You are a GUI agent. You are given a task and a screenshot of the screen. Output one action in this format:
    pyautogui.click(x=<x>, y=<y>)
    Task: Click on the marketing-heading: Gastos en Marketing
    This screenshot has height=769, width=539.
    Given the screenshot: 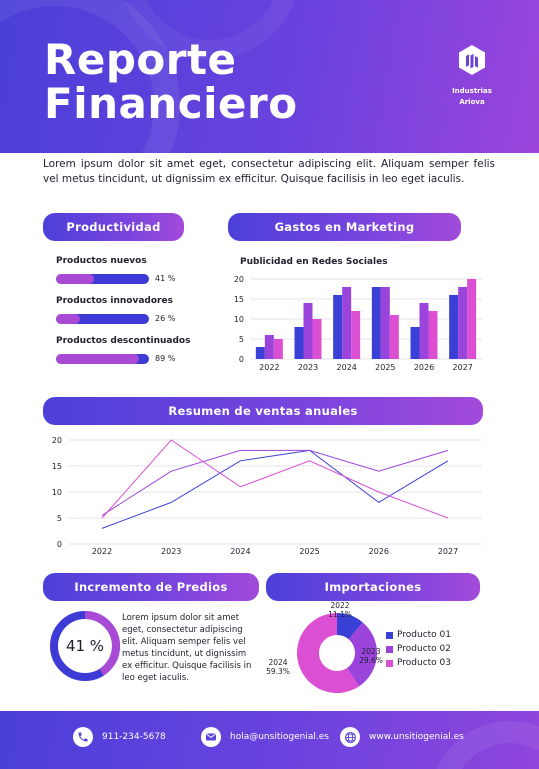 What is the action you would take?
    pyautogui.click(x=344, y=227)
    